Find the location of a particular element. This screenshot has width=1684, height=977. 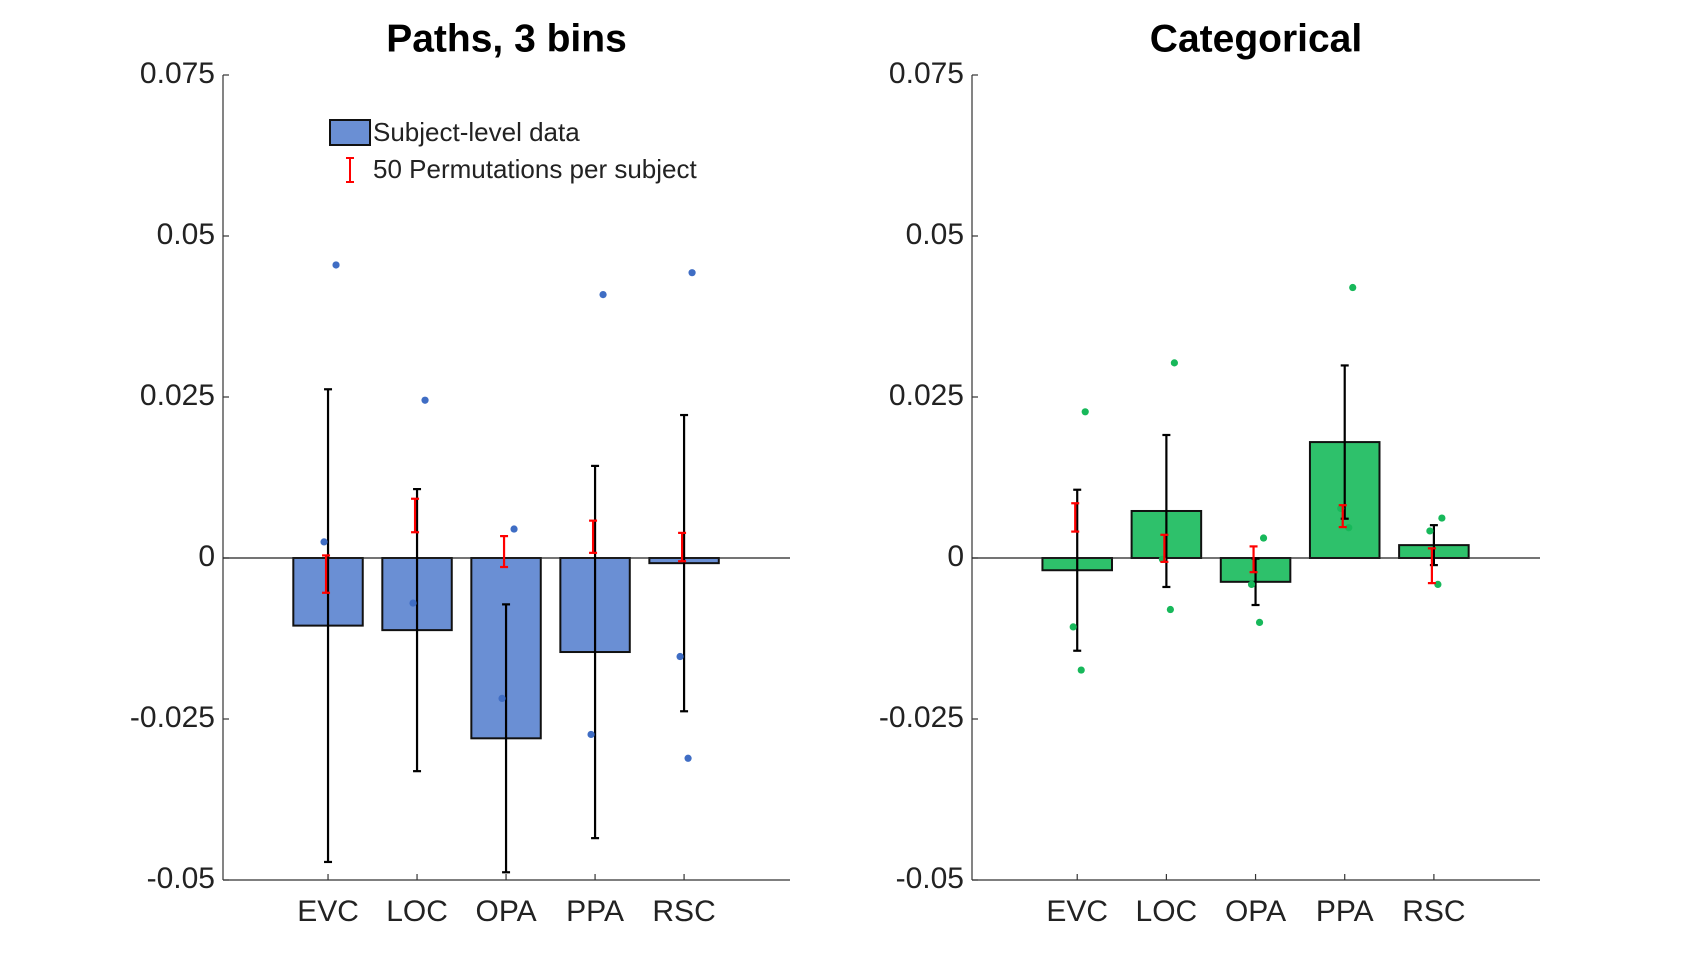

legend-swatch is located at coordinates (350, 132).